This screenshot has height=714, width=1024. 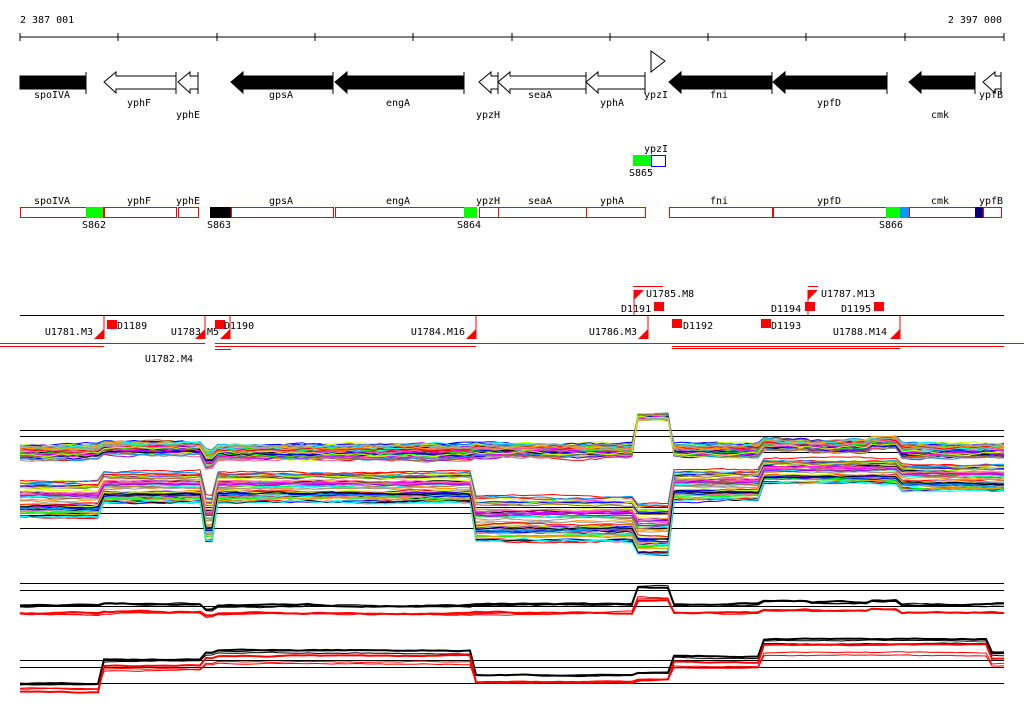 What do you see at coordinates (612, 103) in the screenshot?
I see `gene-label: yphA` at bounding box center [612, 103].